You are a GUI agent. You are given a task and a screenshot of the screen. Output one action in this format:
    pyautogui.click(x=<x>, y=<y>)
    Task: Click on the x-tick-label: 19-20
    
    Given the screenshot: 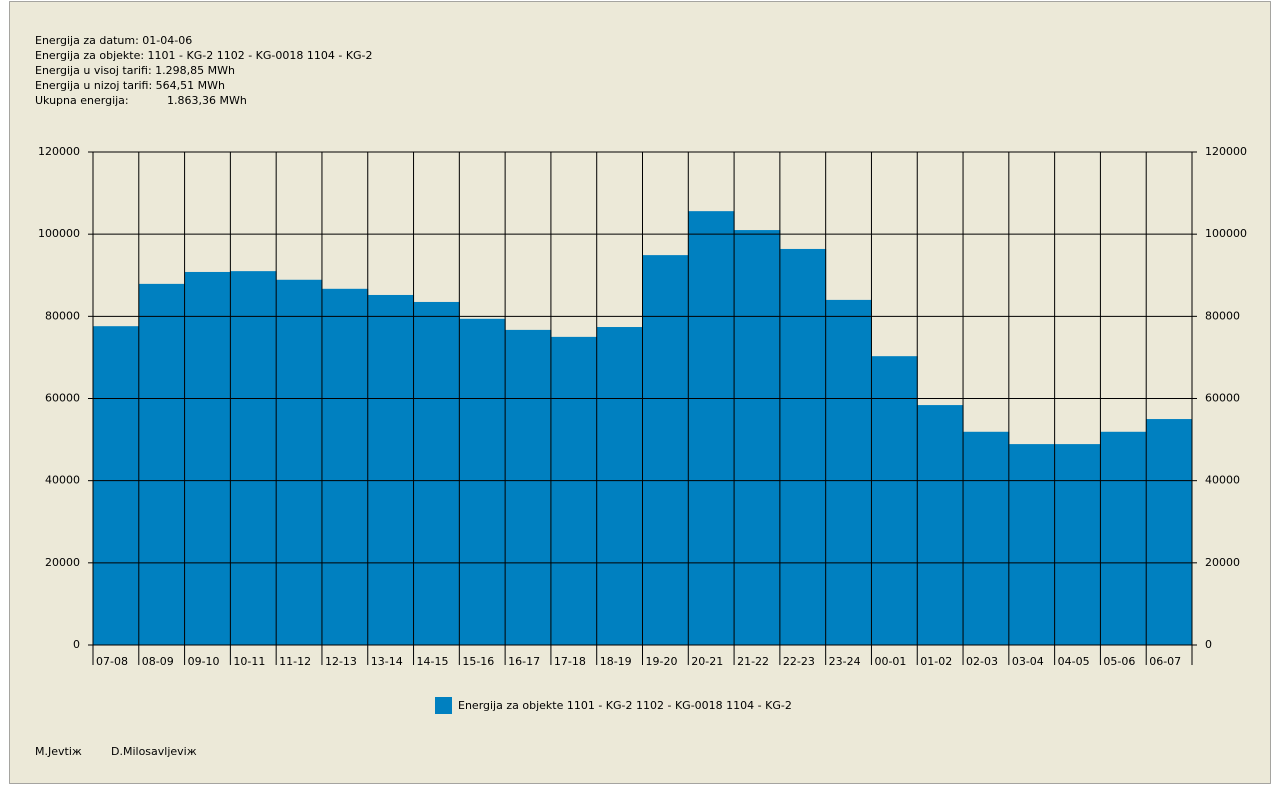 What is the action you would take?
    pyautogui.click(x=662, y=661)
    